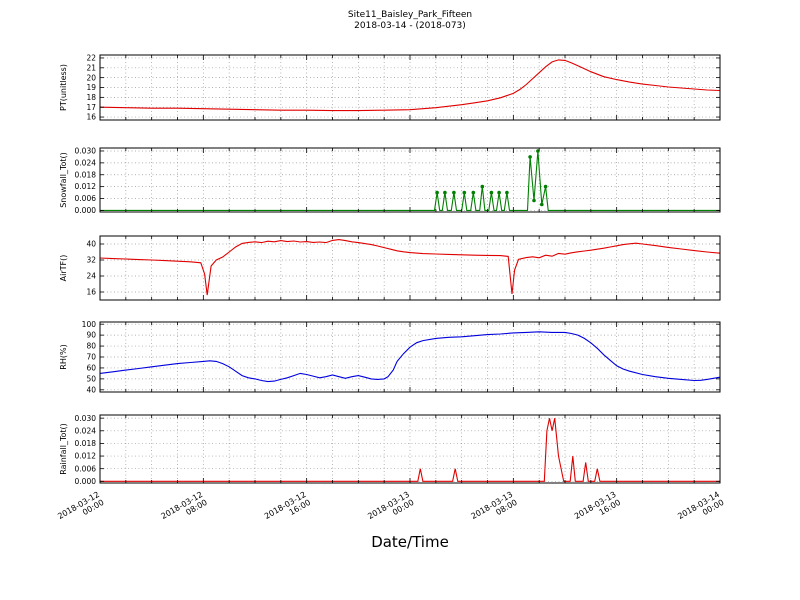 This screenshot has width=800, height=600. I want to click on y-axis-title: Rainfall_Tot(), so click(63, 449).